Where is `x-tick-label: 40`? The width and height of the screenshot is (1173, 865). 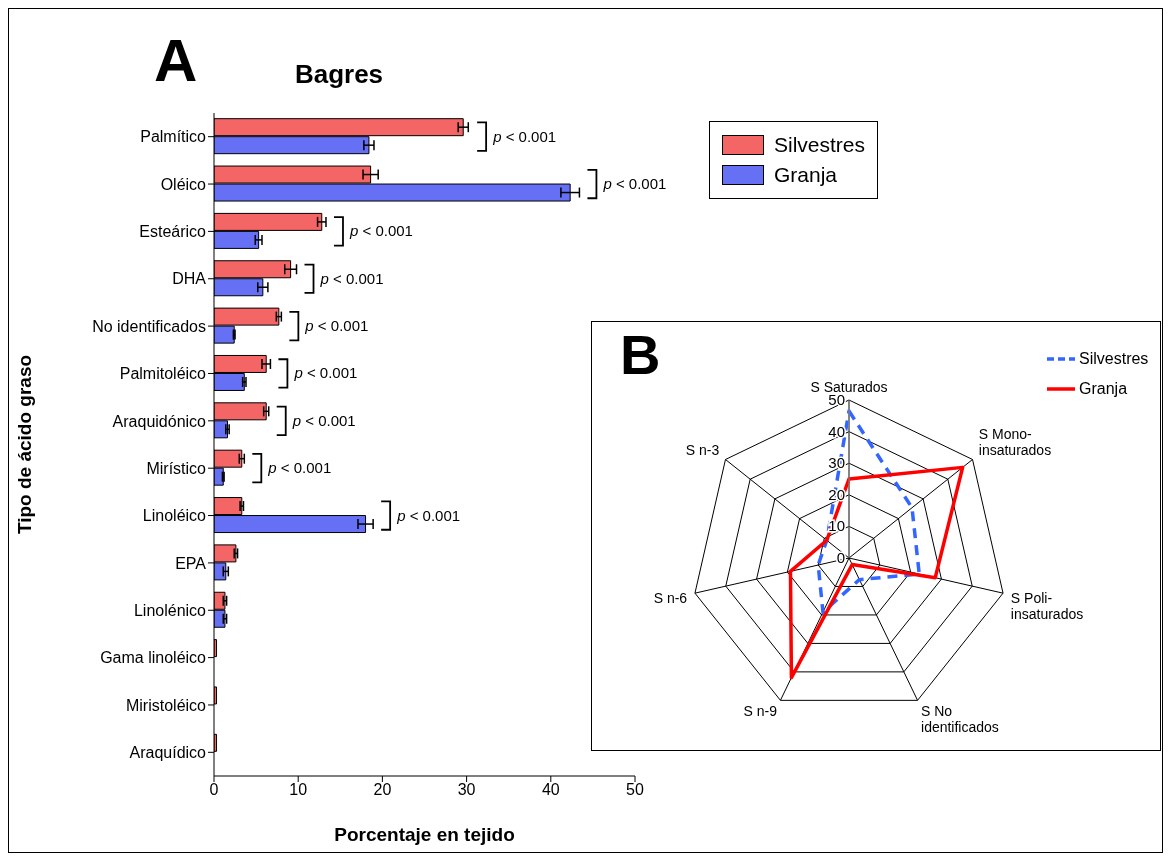
x-tick-label: 40 is located at coordinates (550, 790).